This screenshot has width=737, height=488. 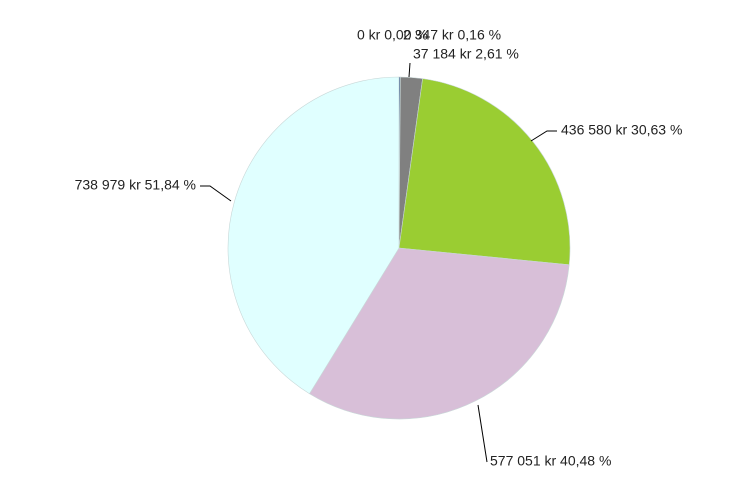 What do you see at coordinates (135, 185) in the screenshot?
I see `slice-label: 738 979 kr 51,84 %` at bounding box center [135, 185].